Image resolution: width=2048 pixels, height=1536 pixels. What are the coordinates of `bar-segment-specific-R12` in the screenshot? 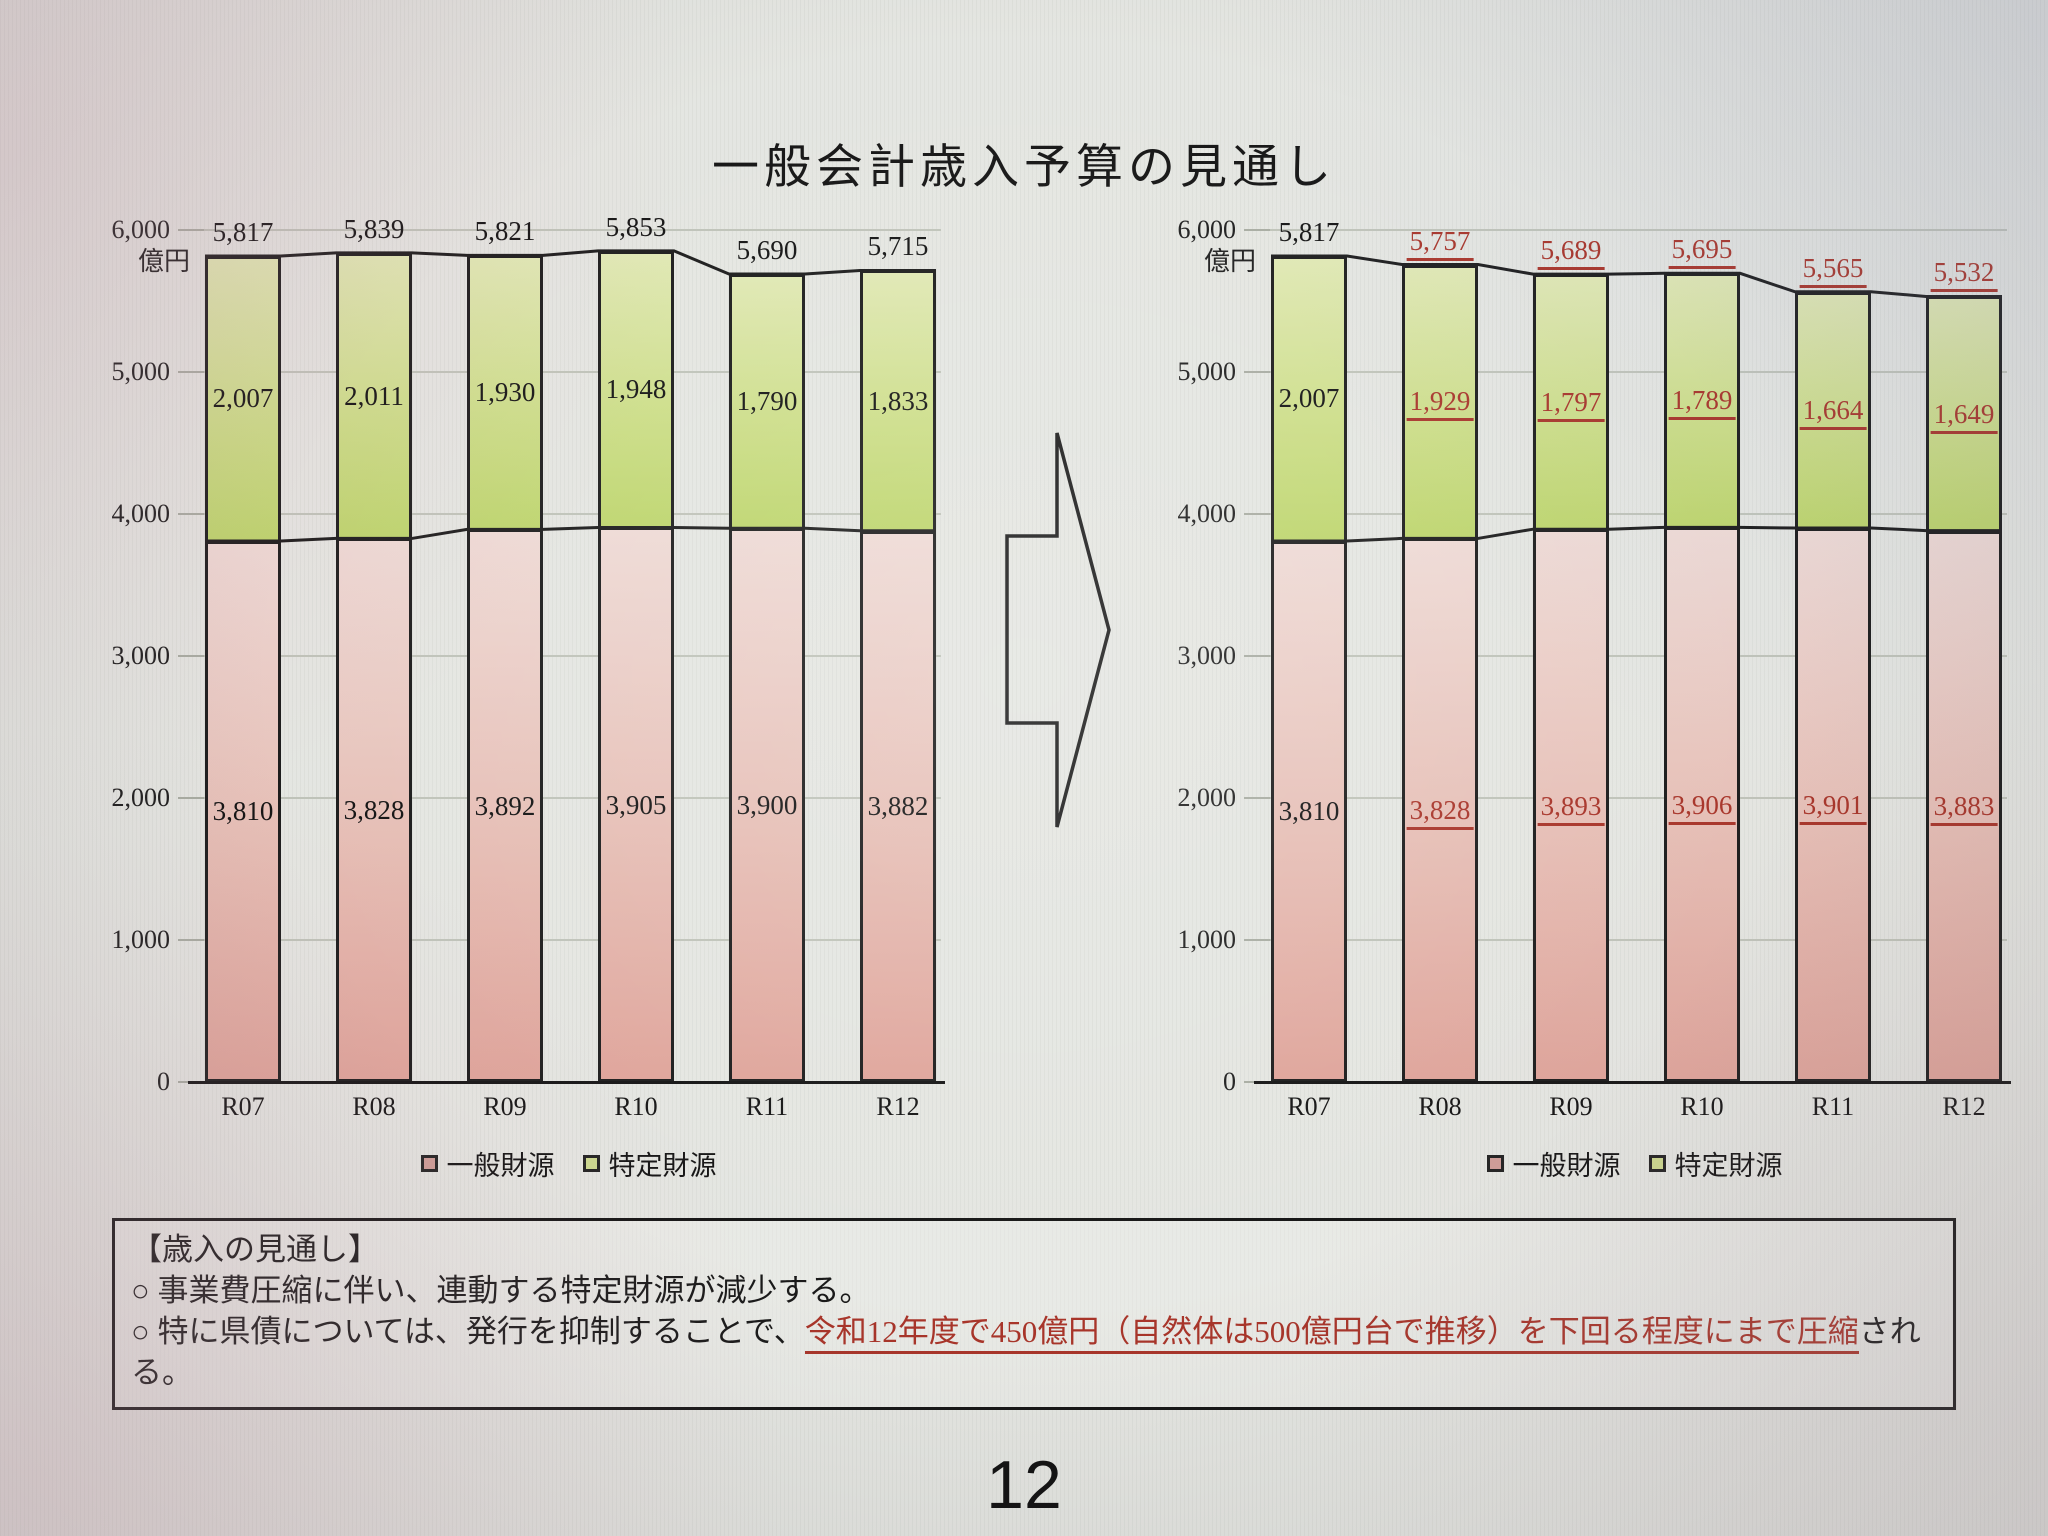 It's located at (898, 400).